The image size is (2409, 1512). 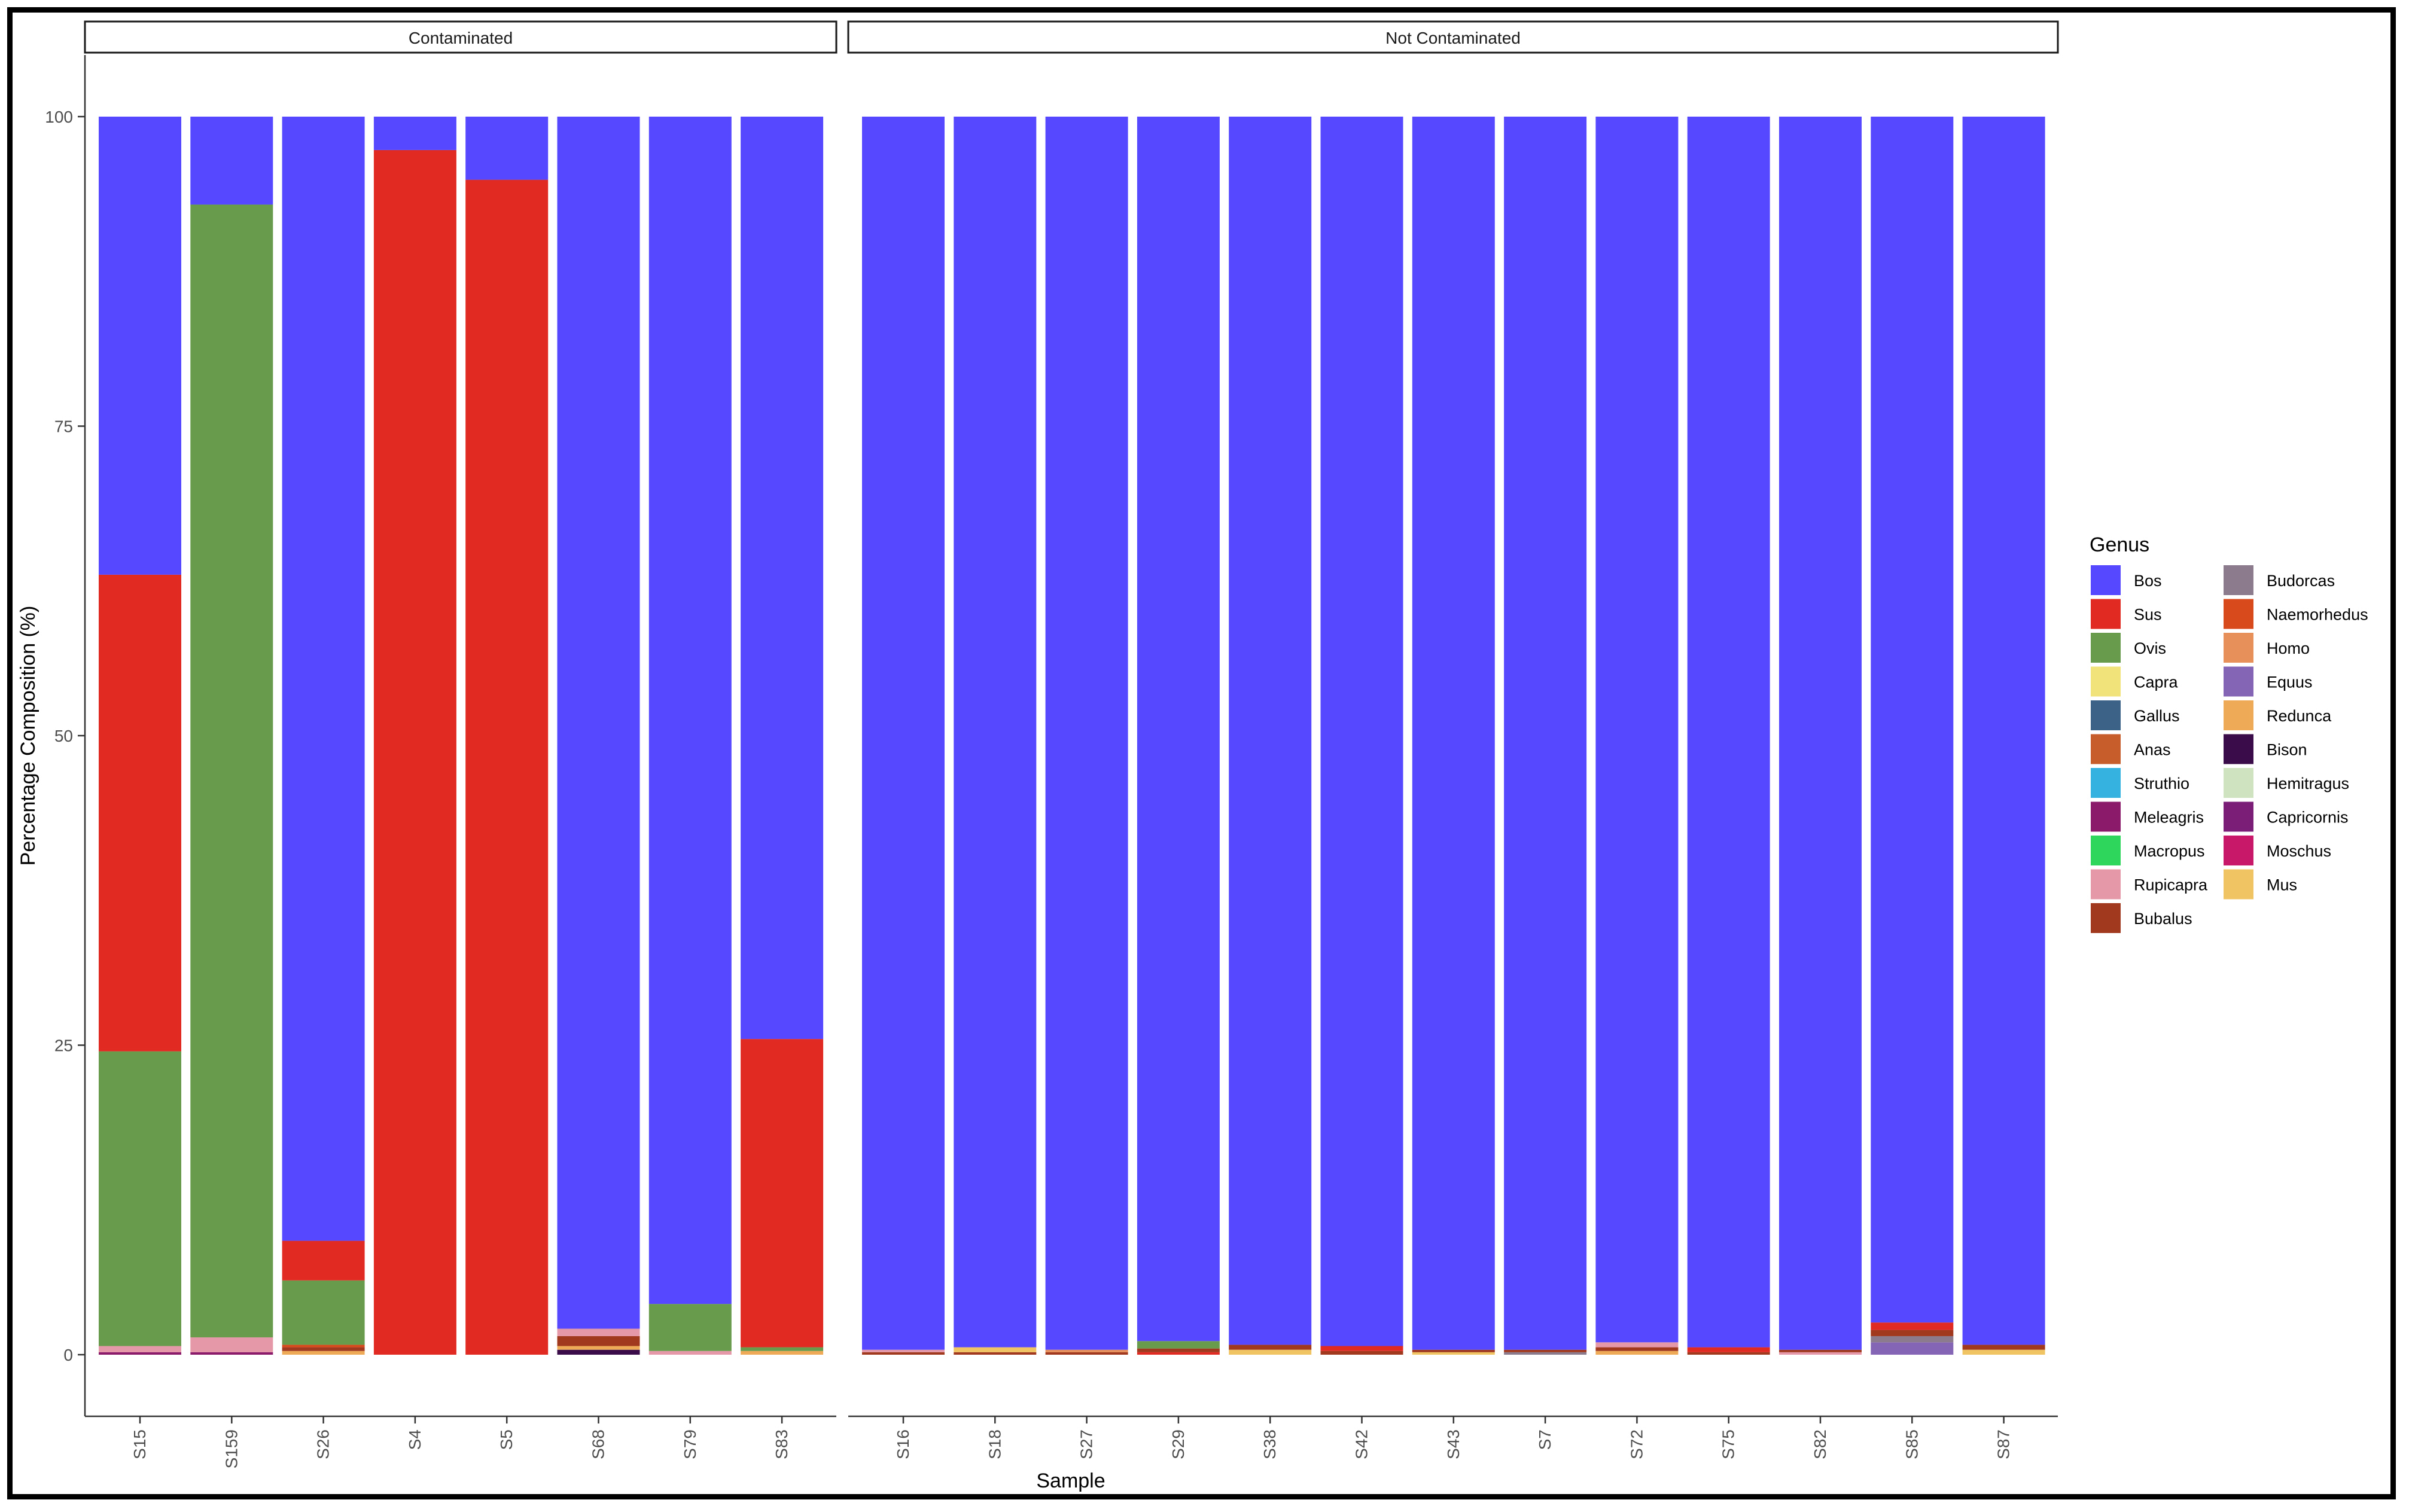 What do you see at coordinates (2150, 648) in the screenshot?
I see `legend-label: Ovis` at bounding box center [2150, 648].